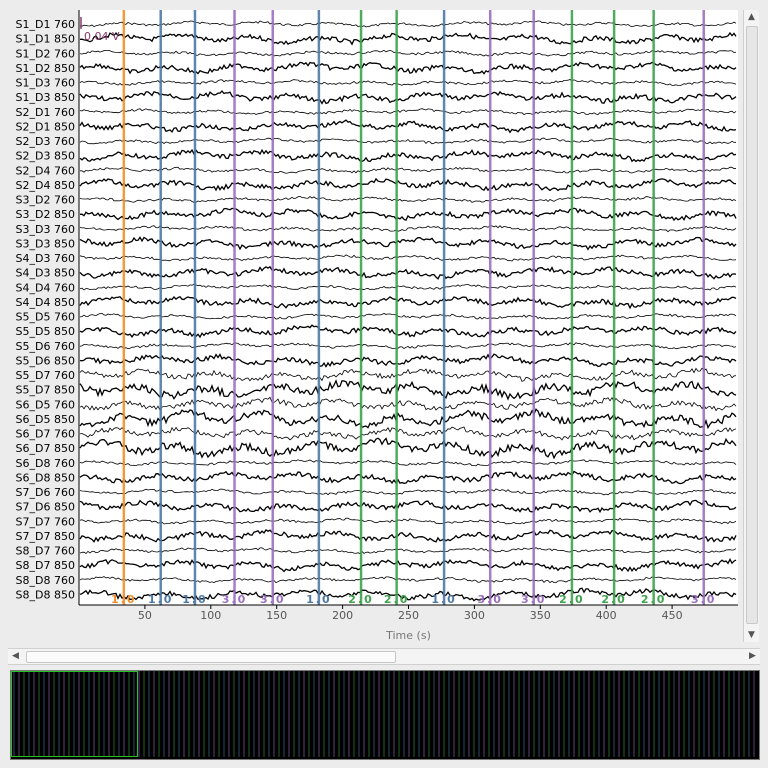 The image size is (768, 768). What do you see at coordinates (606, 615) in the screenshot?
I see `x-tick-label: 400` at bounding box center [606, 615].